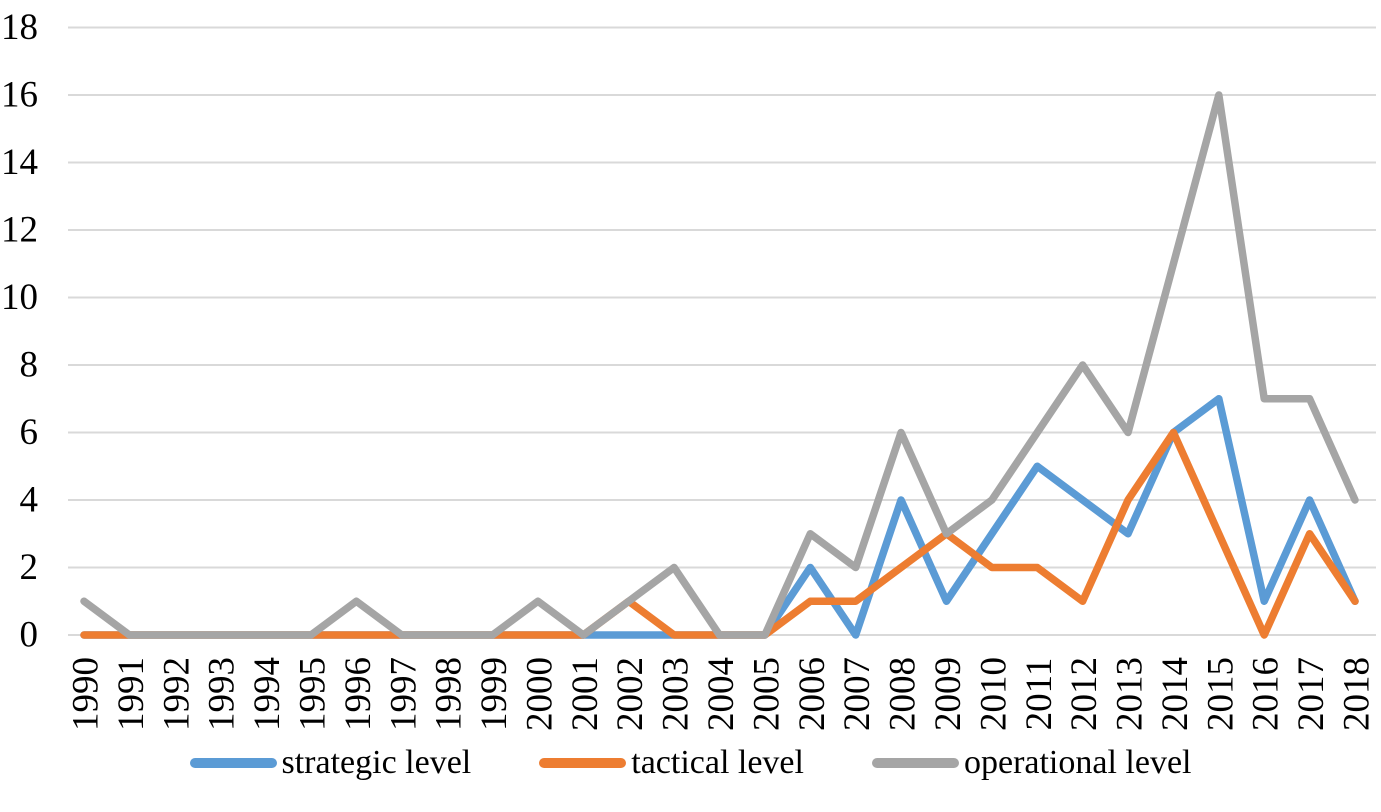 This screenshot has width=1381, height=812. I want to click on x-axis-tick-label-2014: 2014, so click(1175, 694).